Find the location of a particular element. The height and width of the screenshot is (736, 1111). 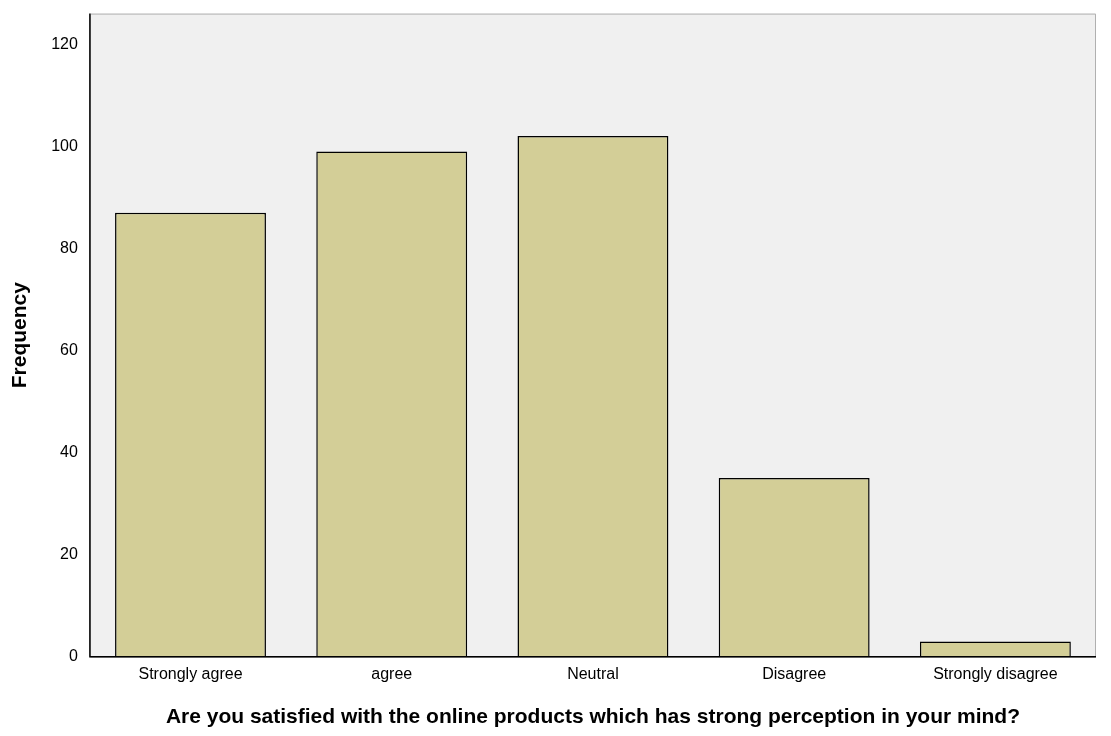

y-tick-label: 120 is located at coordinates (64, 43).